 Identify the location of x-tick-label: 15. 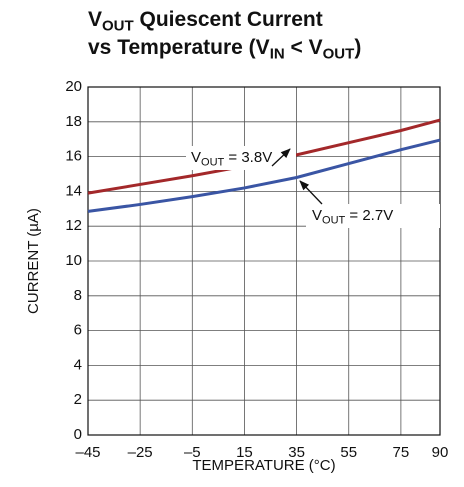
(244, 452).